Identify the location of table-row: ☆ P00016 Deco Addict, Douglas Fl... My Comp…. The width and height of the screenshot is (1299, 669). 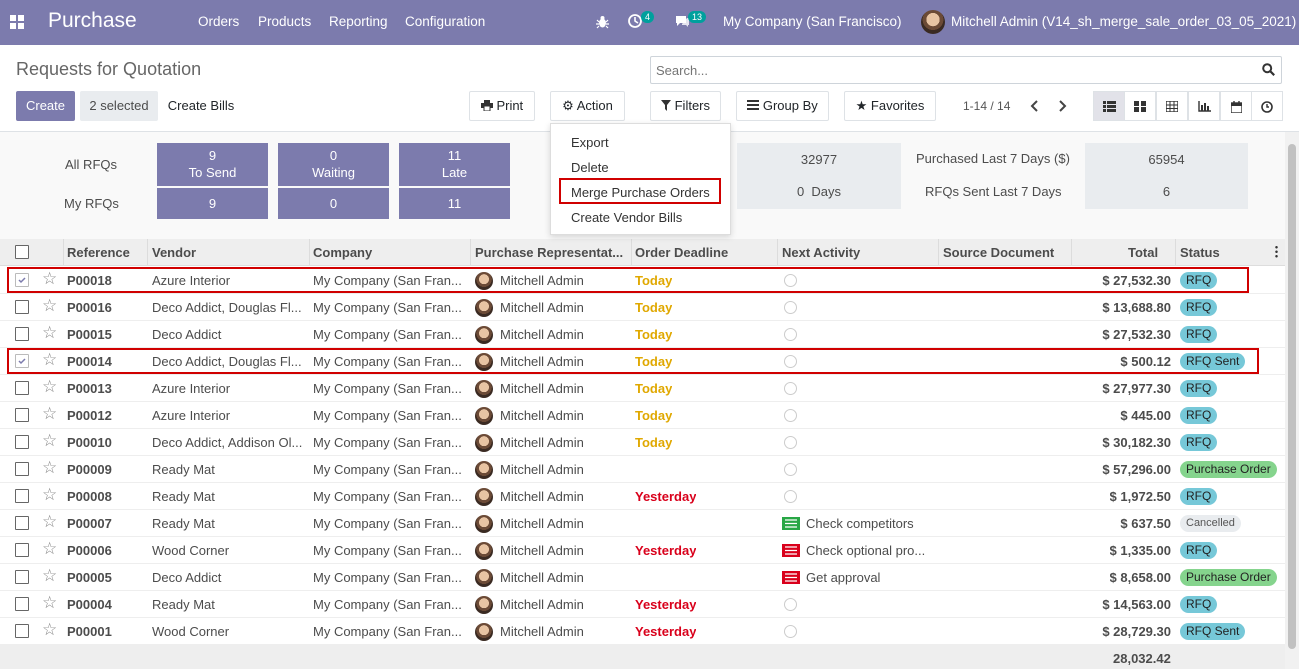
(642, 307).